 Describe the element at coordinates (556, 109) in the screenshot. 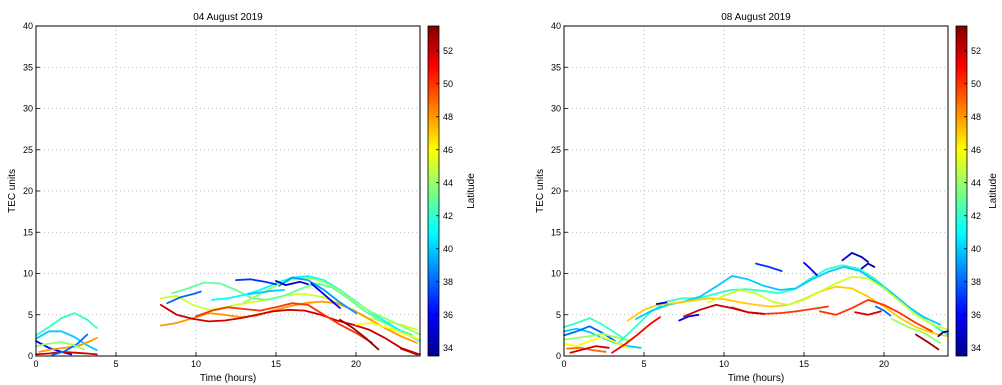

I see `right-chart-y-tick-label: 30` at that location.